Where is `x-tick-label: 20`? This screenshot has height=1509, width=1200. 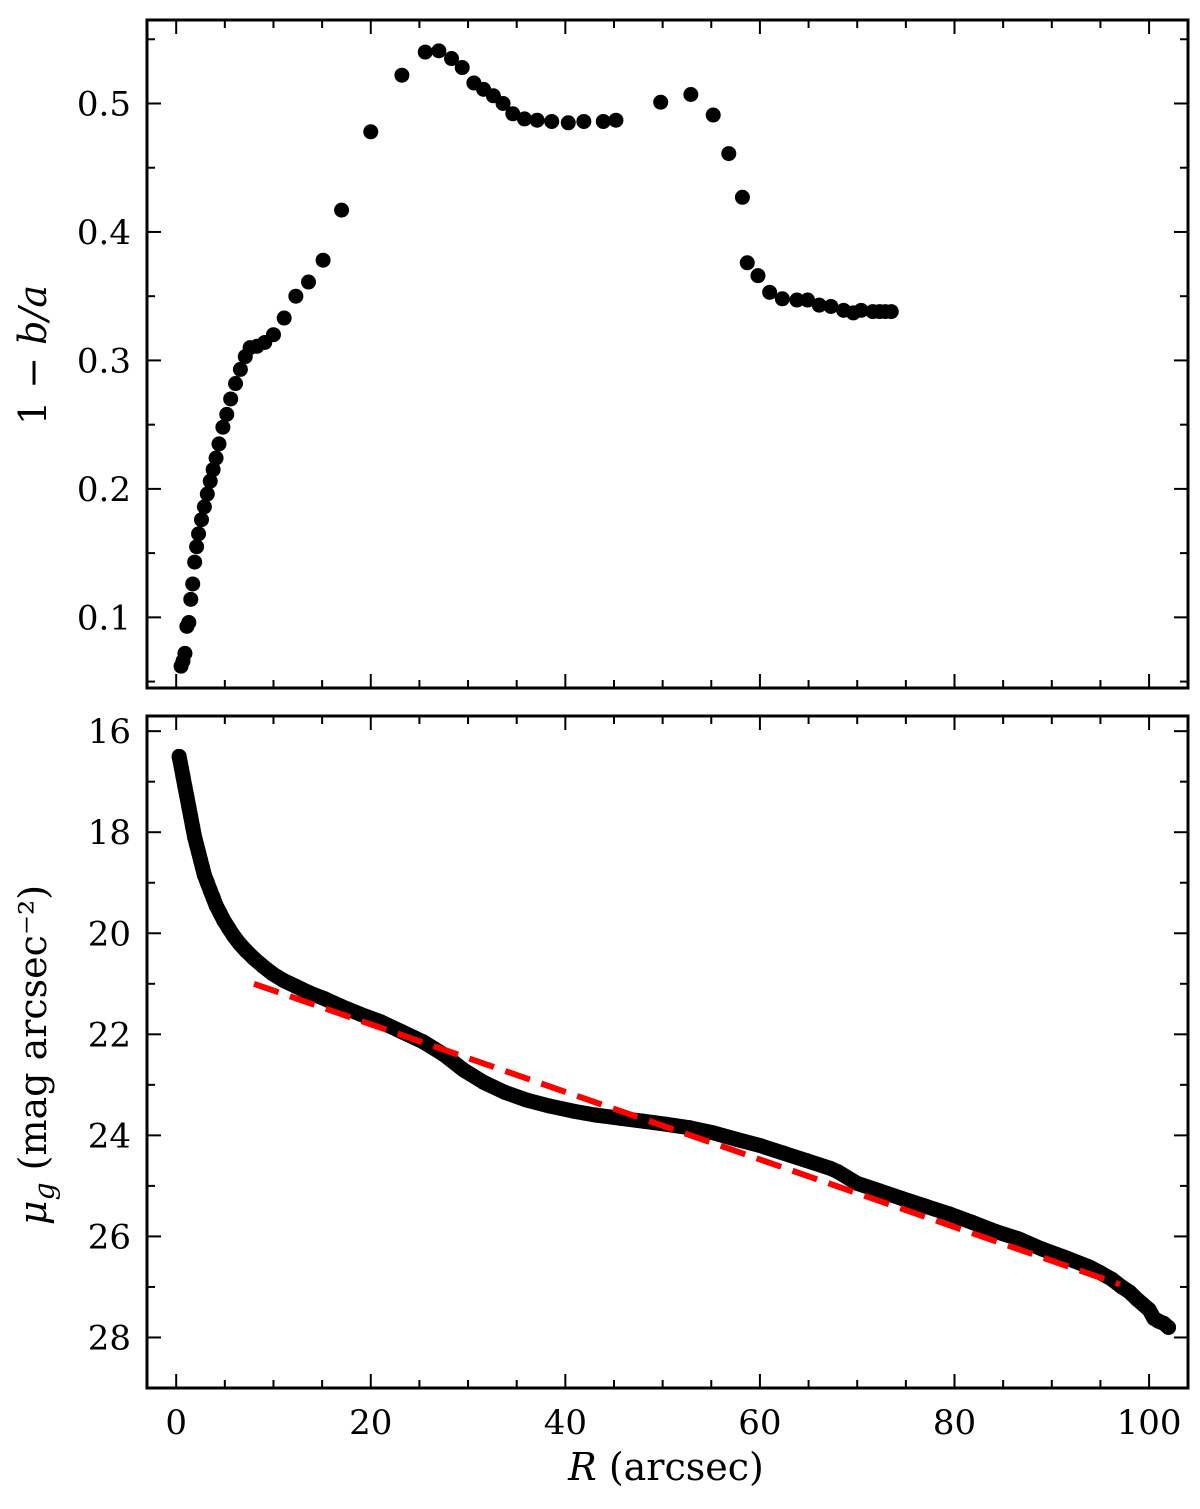
x-tick-label: 20 is located at coordinates (370, 1423).